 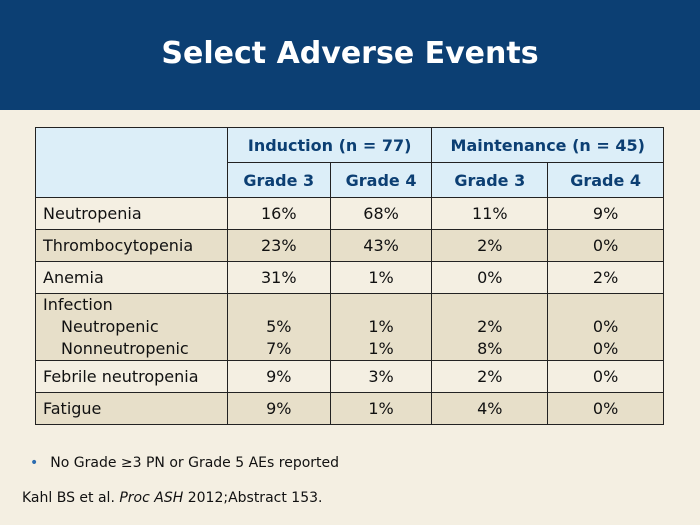 I want to click on group-header-row: Induction (n = 77) Maintenance (n = 45), so click(x=349, y=162).